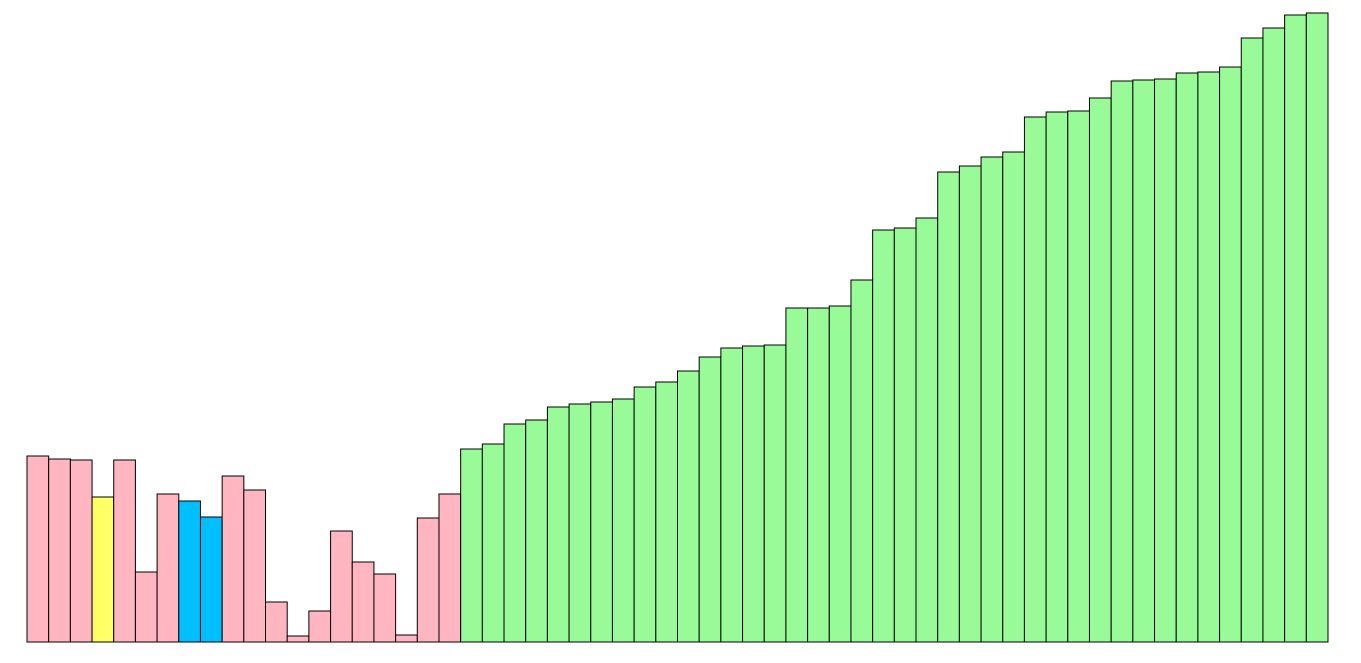 The image size is (1361, 663). What do you see at coordinates (255, 566) in the screenshot?
I see `bar-11-default` at bounding box center [255, 566].